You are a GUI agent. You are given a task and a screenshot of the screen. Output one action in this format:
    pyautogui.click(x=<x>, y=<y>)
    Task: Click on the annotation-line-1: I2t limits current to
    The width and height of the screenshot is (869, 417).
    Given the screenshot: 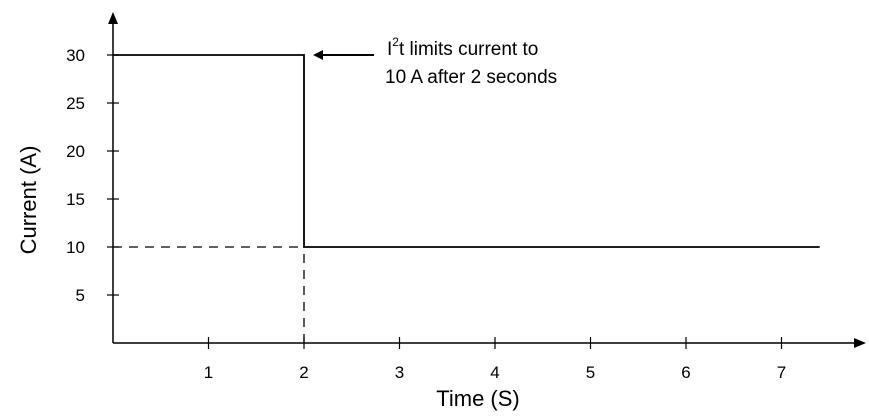 What is the action you would take?
    pyautogui.click(x=462, y=47)
    